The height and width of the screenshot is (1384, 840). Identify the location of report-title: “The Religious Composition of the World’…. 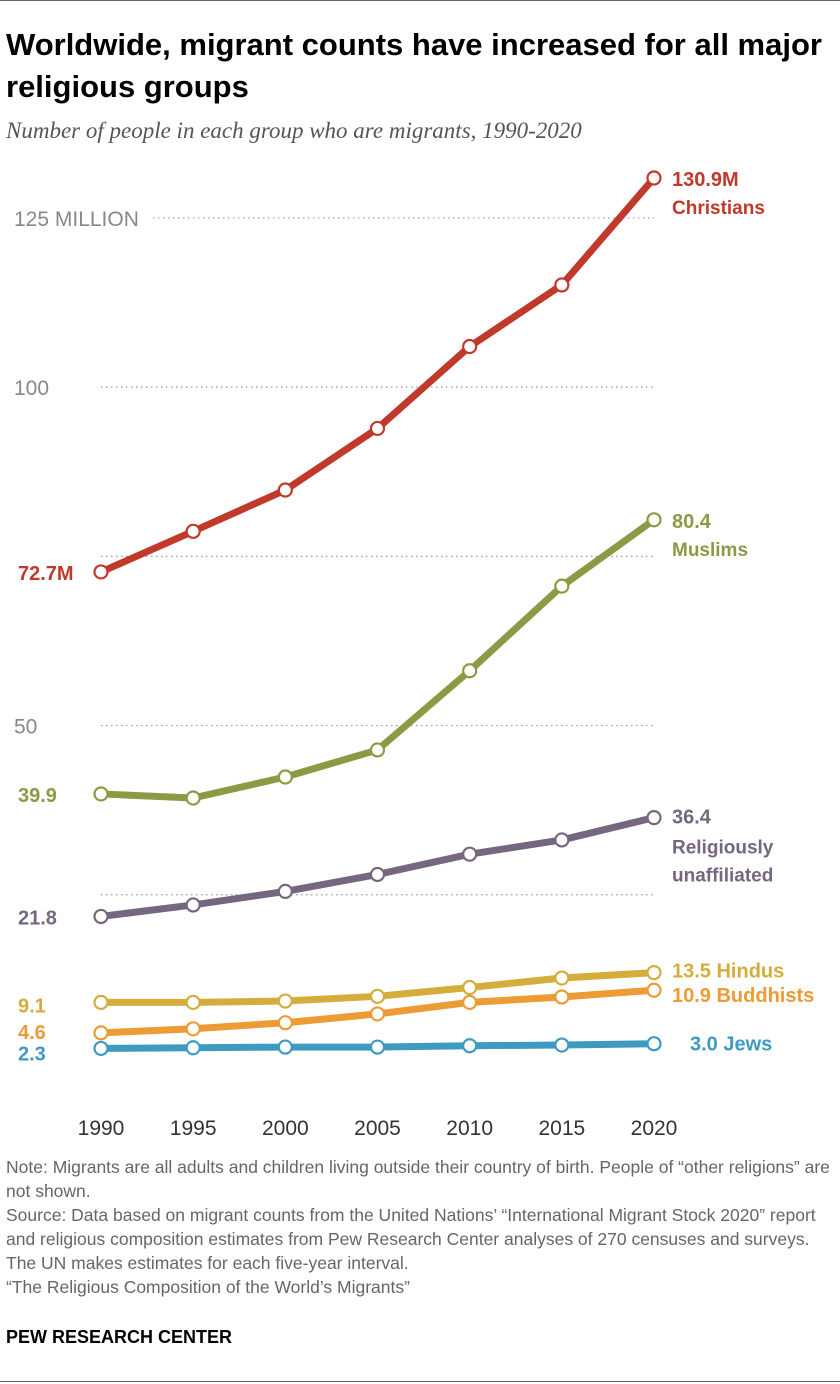
(208, 1287).